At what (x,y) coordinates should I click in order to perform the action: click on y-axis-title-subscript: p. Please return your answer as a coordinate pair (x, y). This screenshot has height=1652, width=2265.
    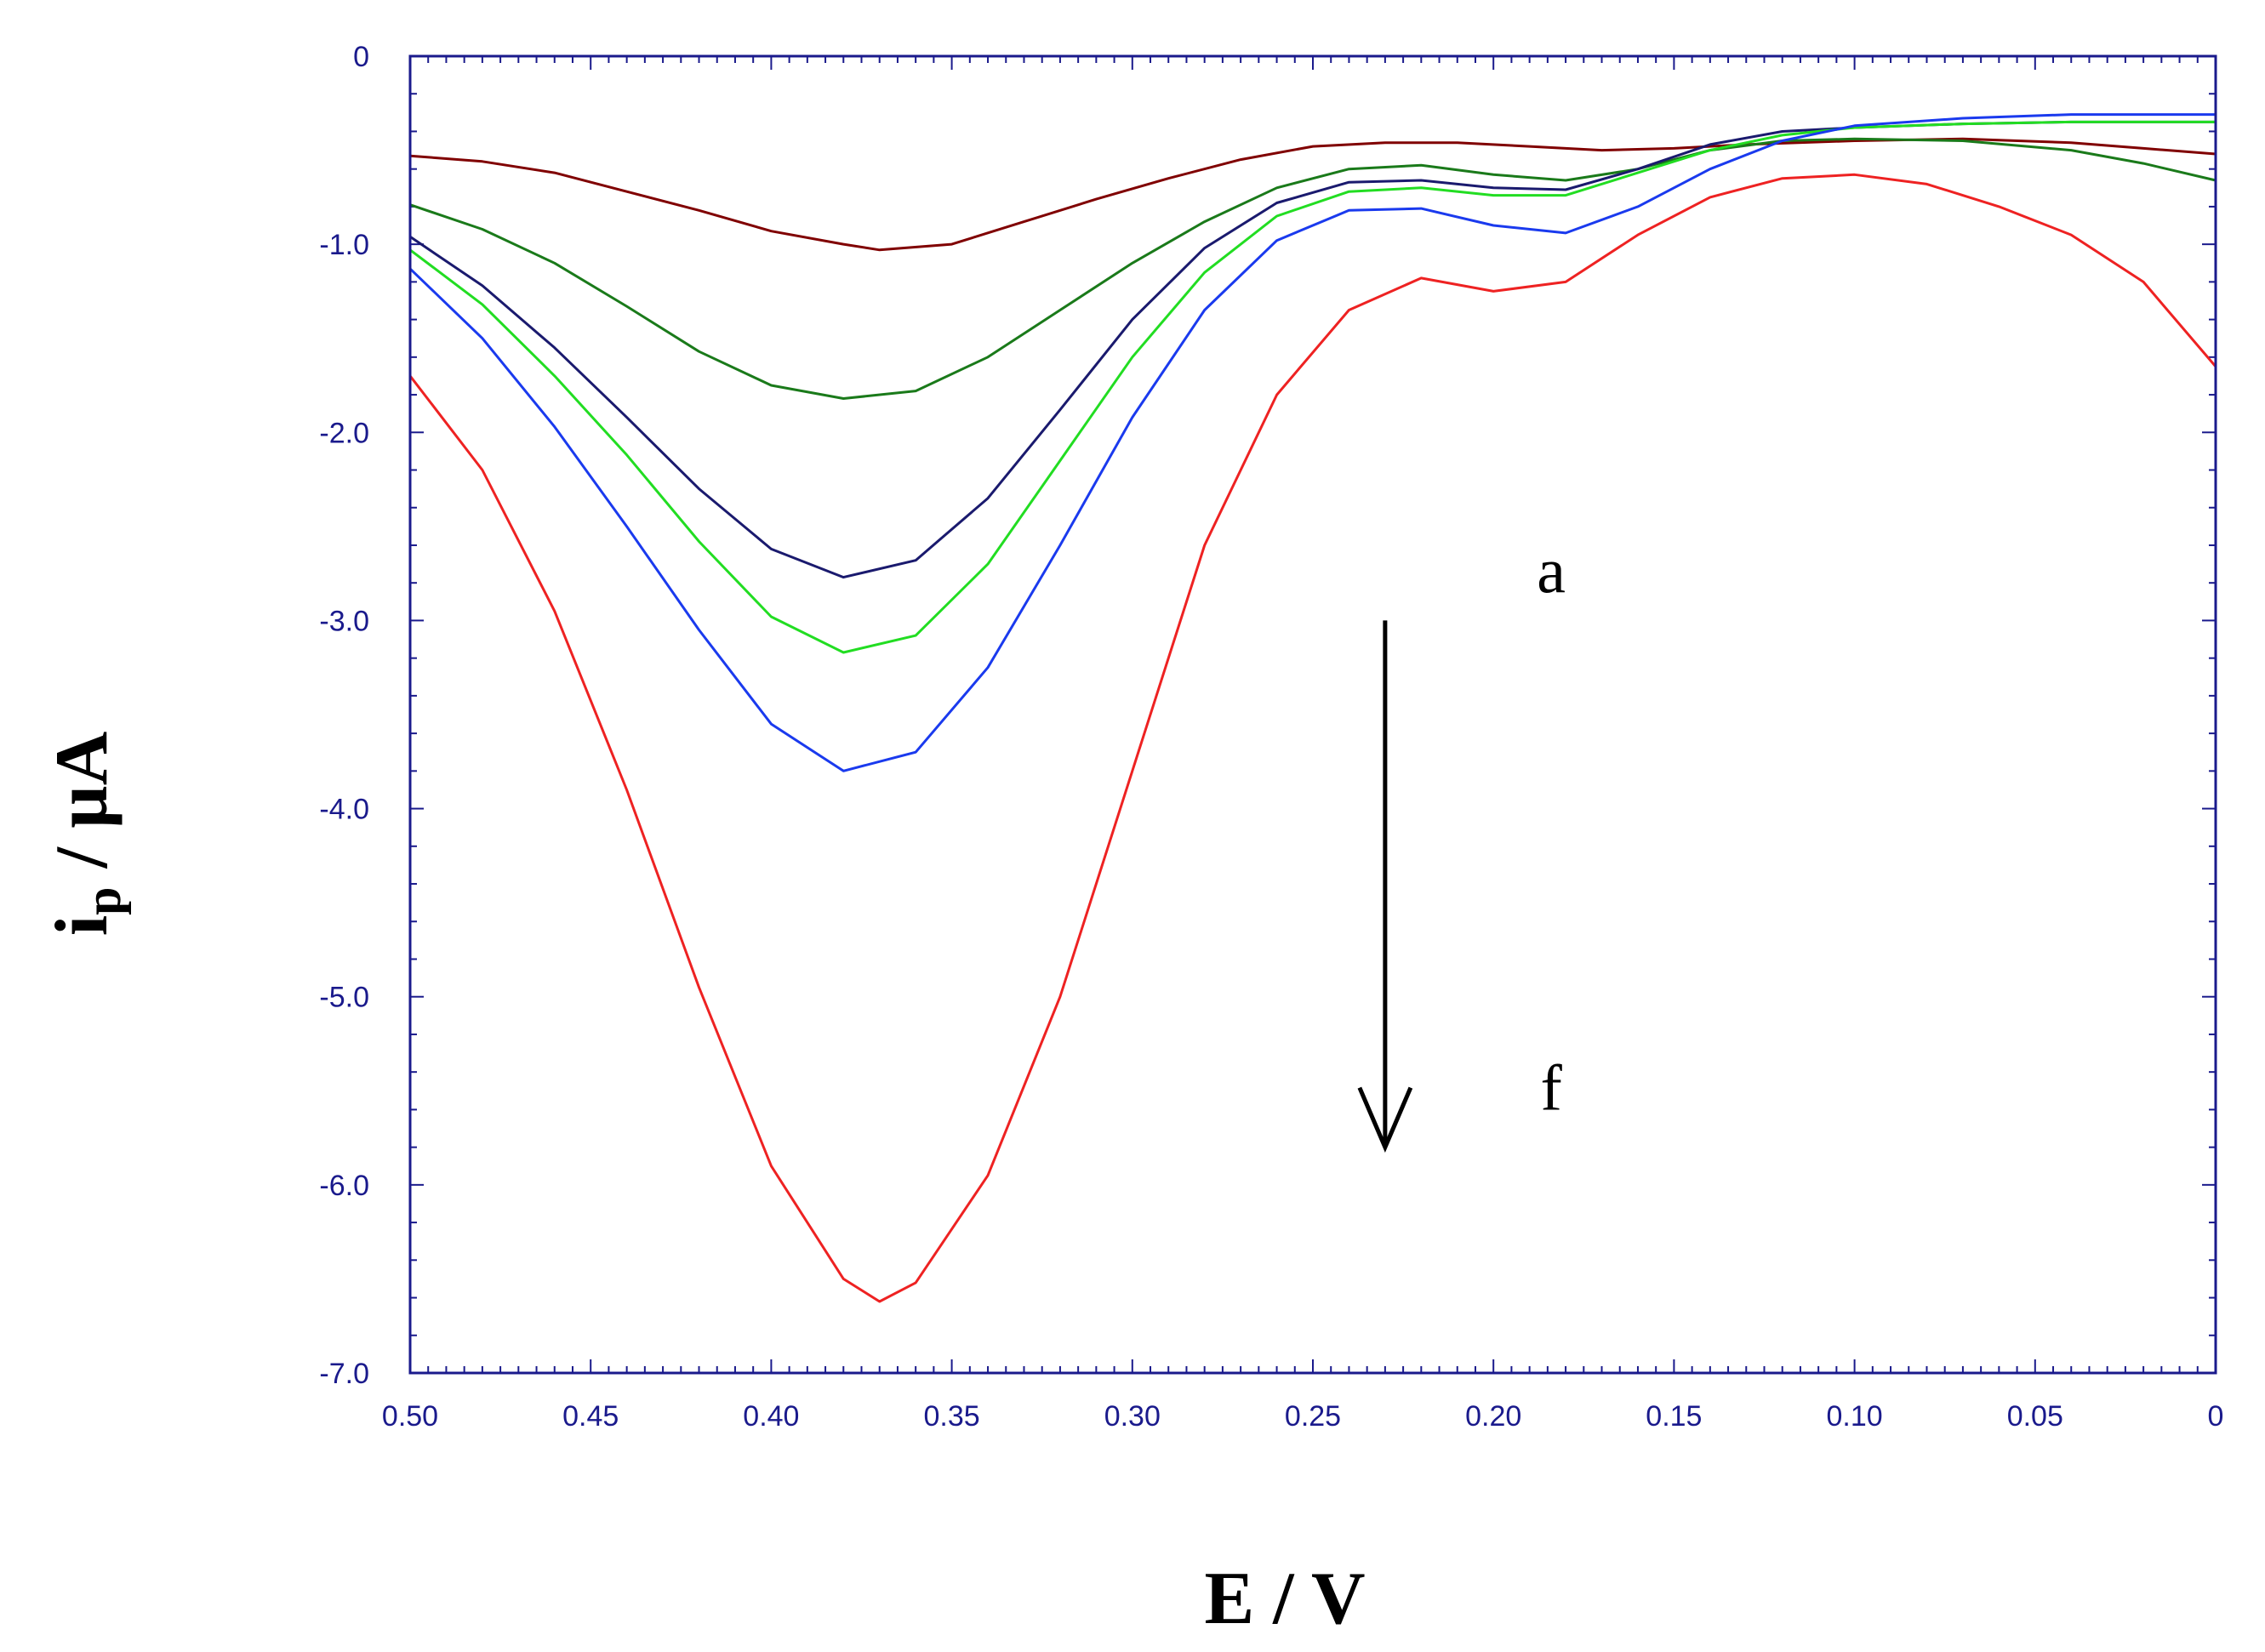
    Looking at the image, I should click on (103, 900).